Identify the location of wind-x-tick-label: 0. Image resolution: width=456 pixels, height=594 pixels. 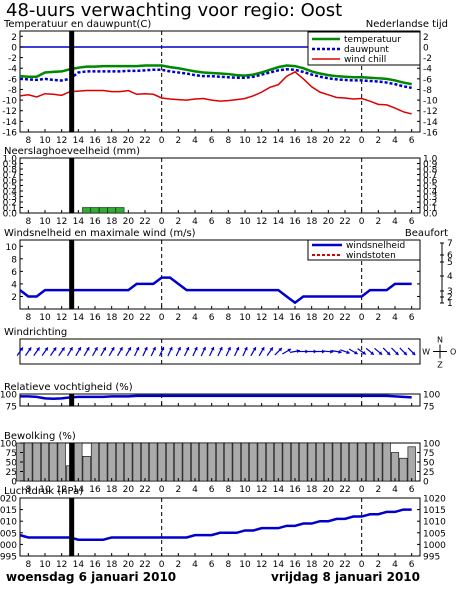
(162, 318).